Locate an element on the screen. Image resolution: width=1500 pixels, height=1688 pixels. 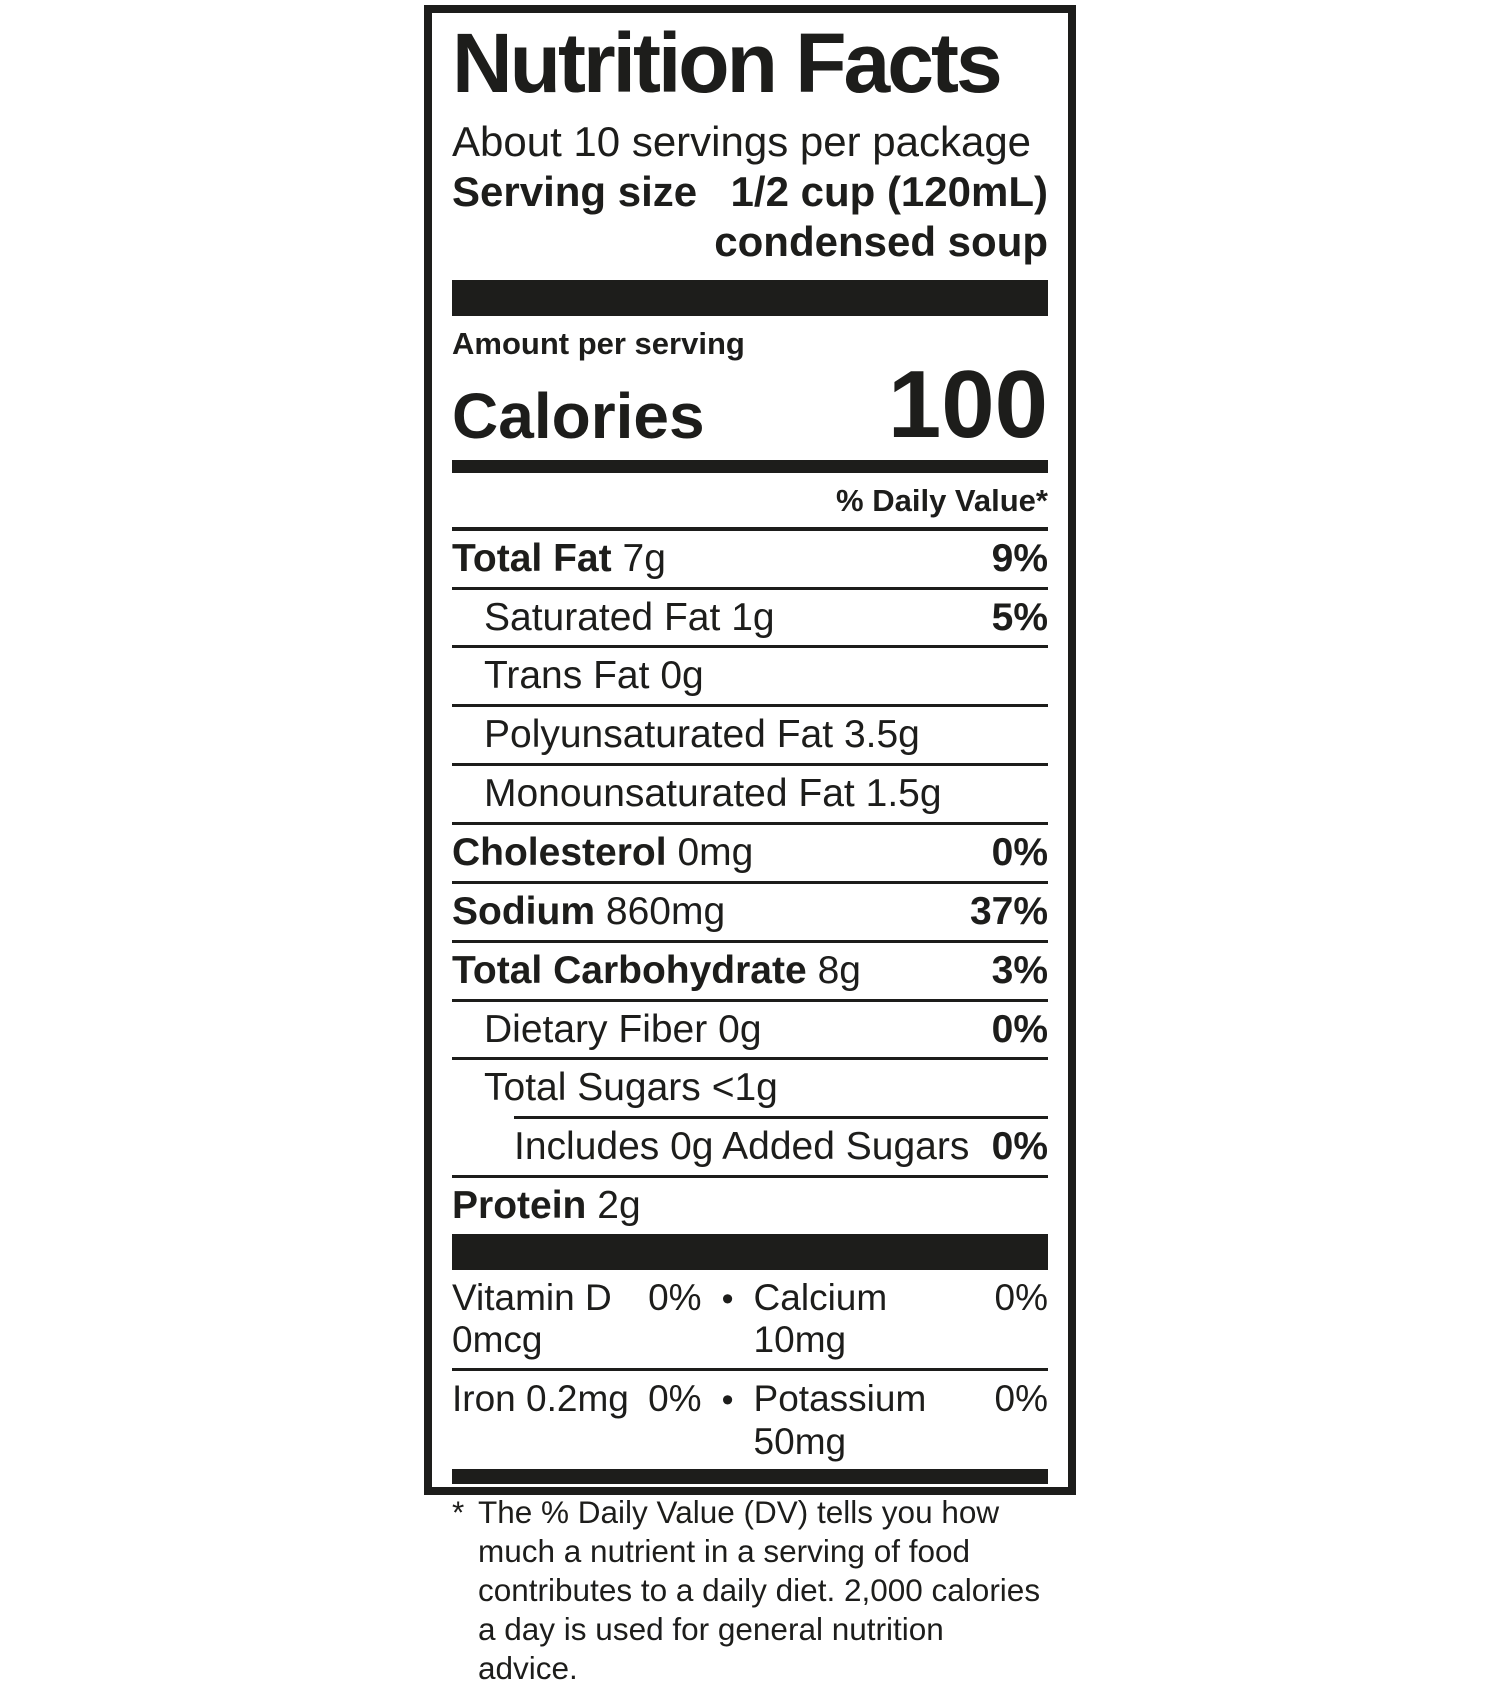
nutrient-row-saturated-fat: Saturated Fat 1g 5% is located at coordinates (750, 616).